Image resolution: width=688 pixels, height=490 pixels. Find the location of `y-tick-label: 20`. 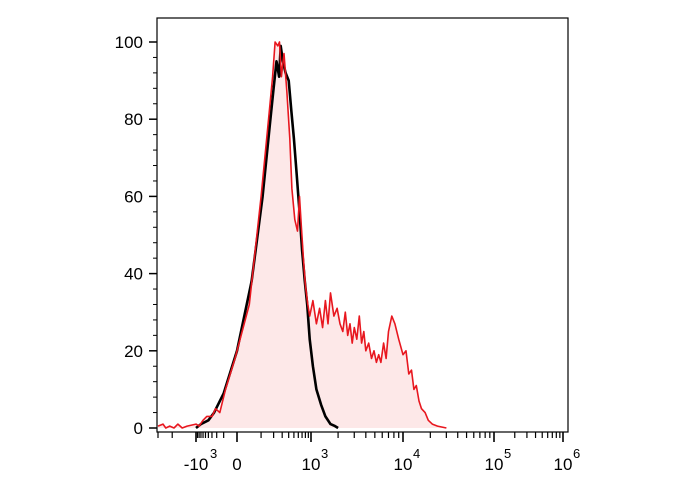

y-tick-label: 20 is located at coordinates (133, 351).